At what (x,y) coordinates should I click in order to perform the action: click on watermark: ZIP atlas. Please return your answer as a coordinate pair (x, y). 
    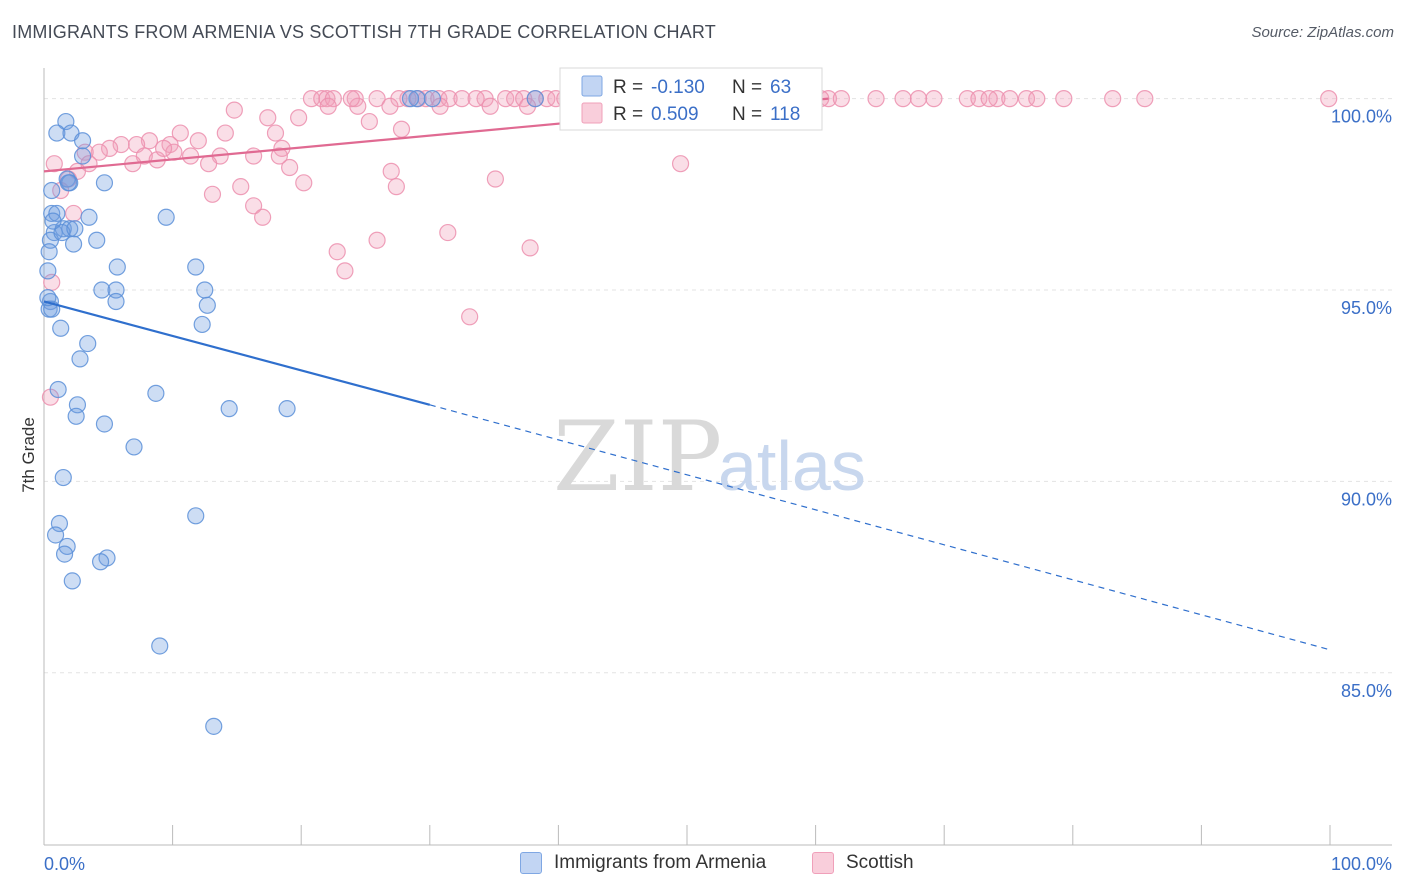
    Looking at the image, I should click on (709, 457).